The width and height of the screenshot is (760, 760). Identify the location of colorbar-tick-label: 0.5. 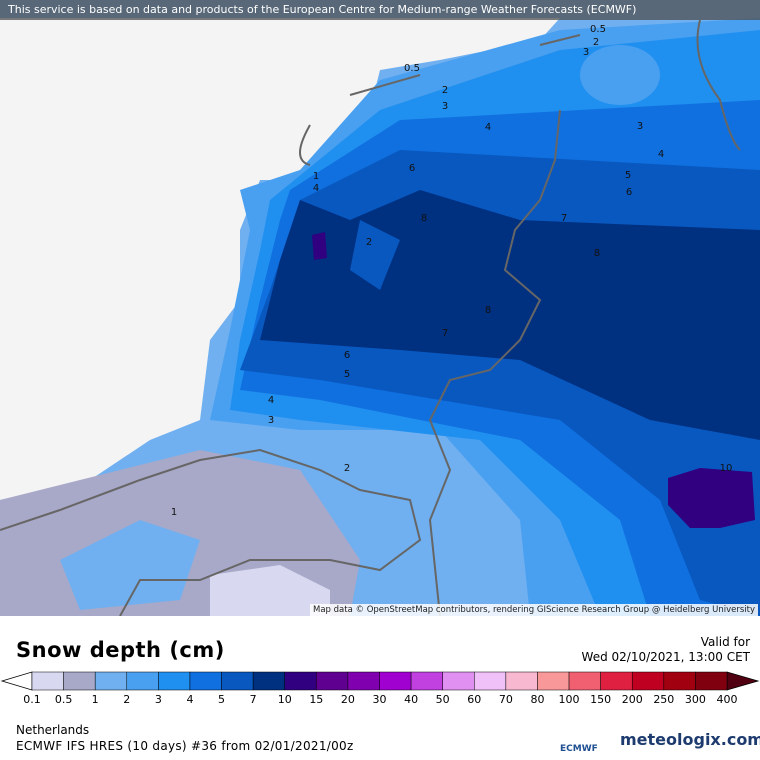
(64, 699).